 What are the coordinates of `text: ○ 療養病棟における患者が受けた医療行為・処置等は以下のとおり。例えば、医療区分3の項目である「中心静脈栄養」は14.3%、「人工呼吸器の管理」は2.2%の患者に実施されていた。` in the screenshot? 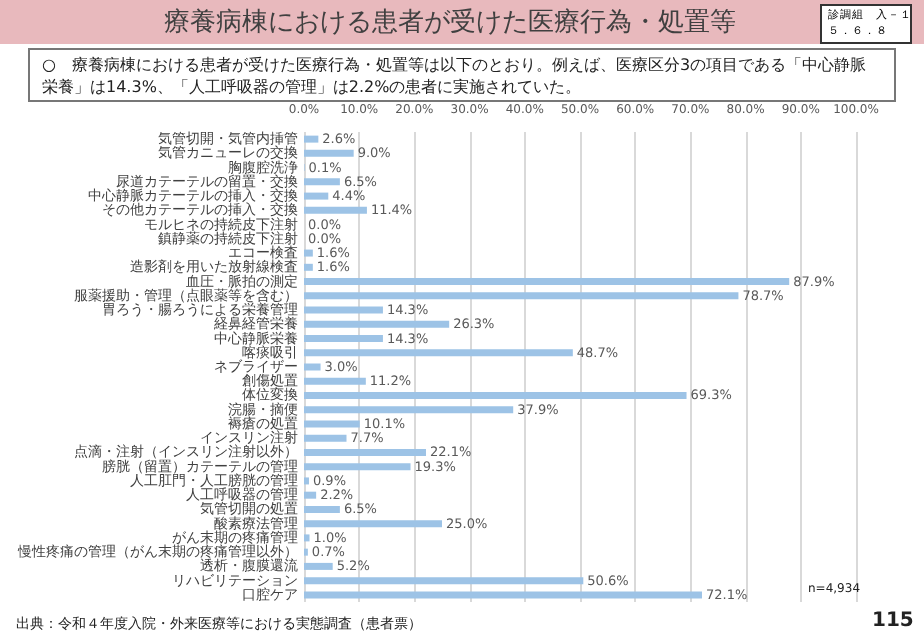 It's located at (462, 75).